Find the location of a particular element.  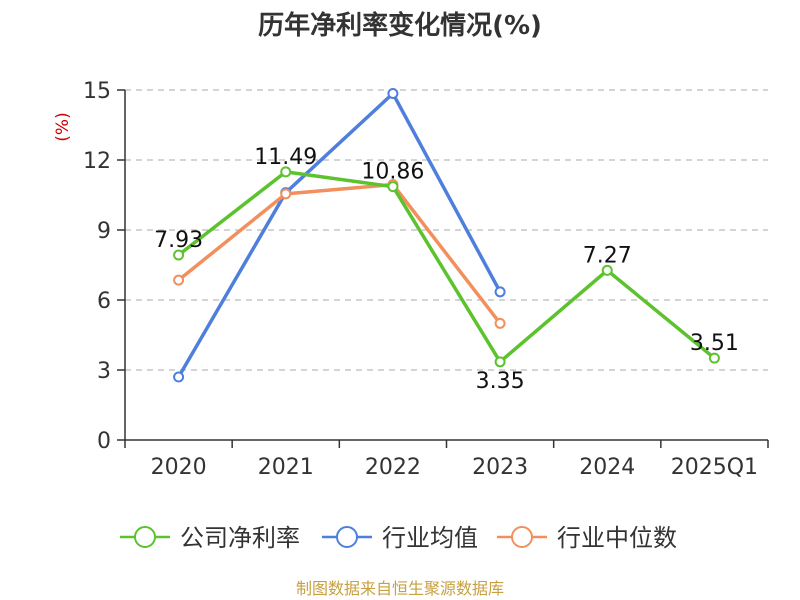

y-tick-label: 0 is located at coordinates (104, 441).